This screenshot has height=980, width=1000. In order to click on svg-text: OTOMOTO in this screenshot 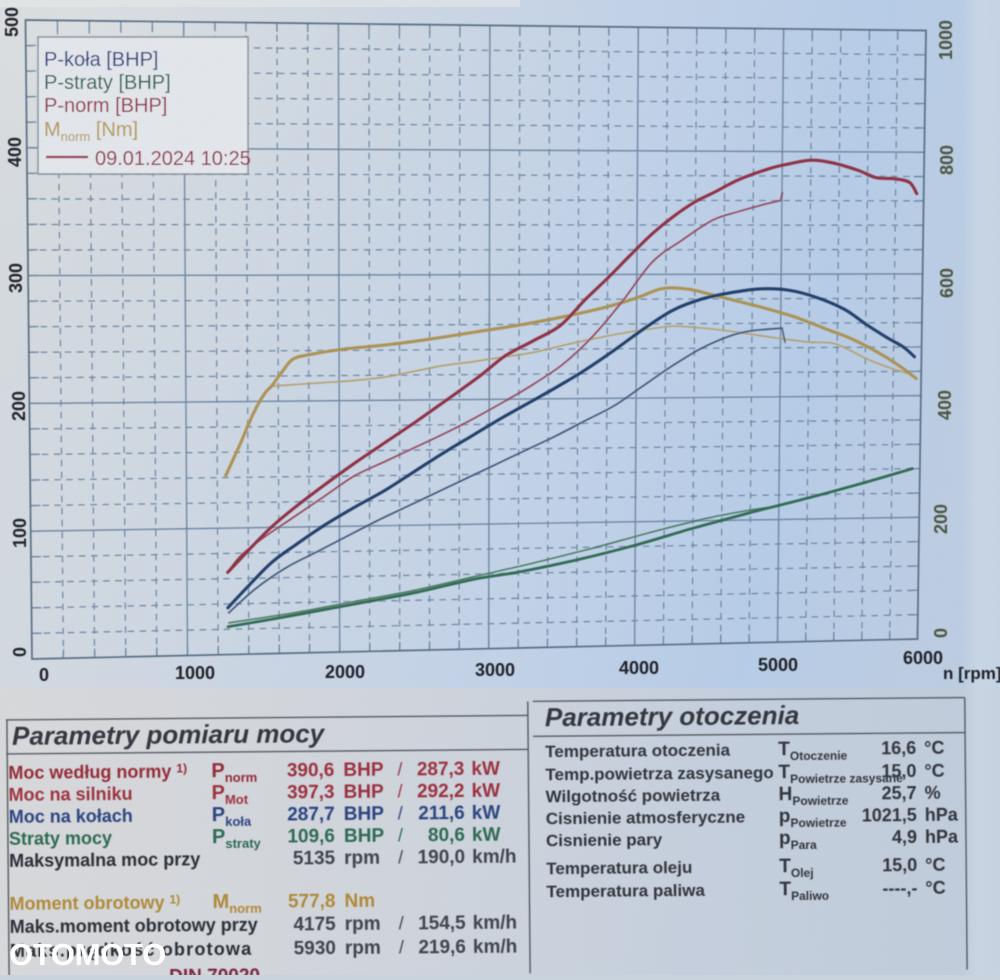, I will do `click(87, 954)`.